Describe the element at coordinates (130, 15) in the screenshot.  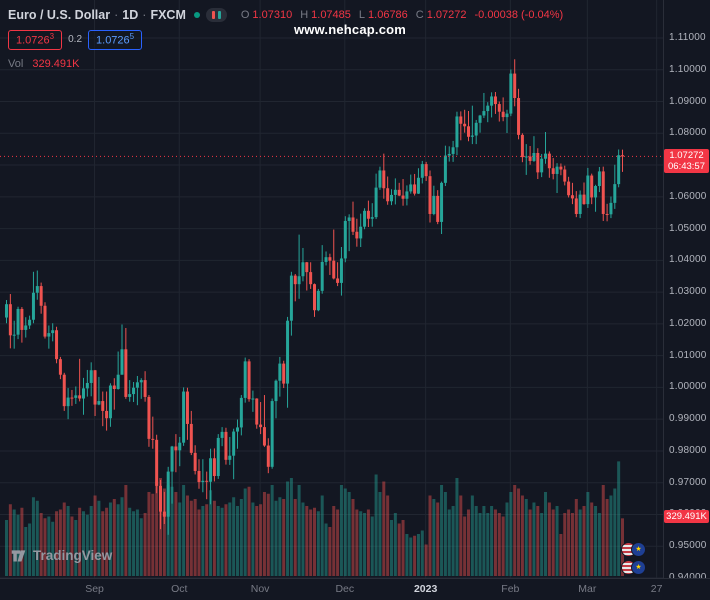
I see `interval-label: 1D` at that location.